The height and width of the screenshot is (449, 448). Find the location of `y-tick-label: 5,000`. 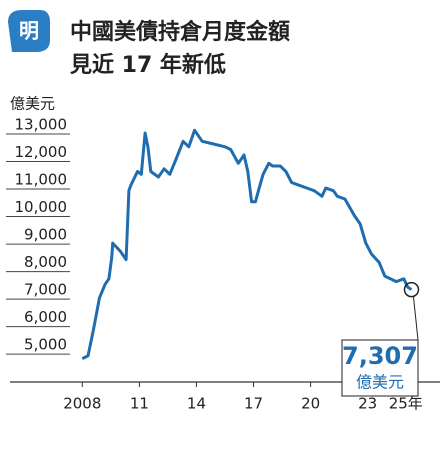

y-tick-label: 5,000 is located at coordinates (45, 345).